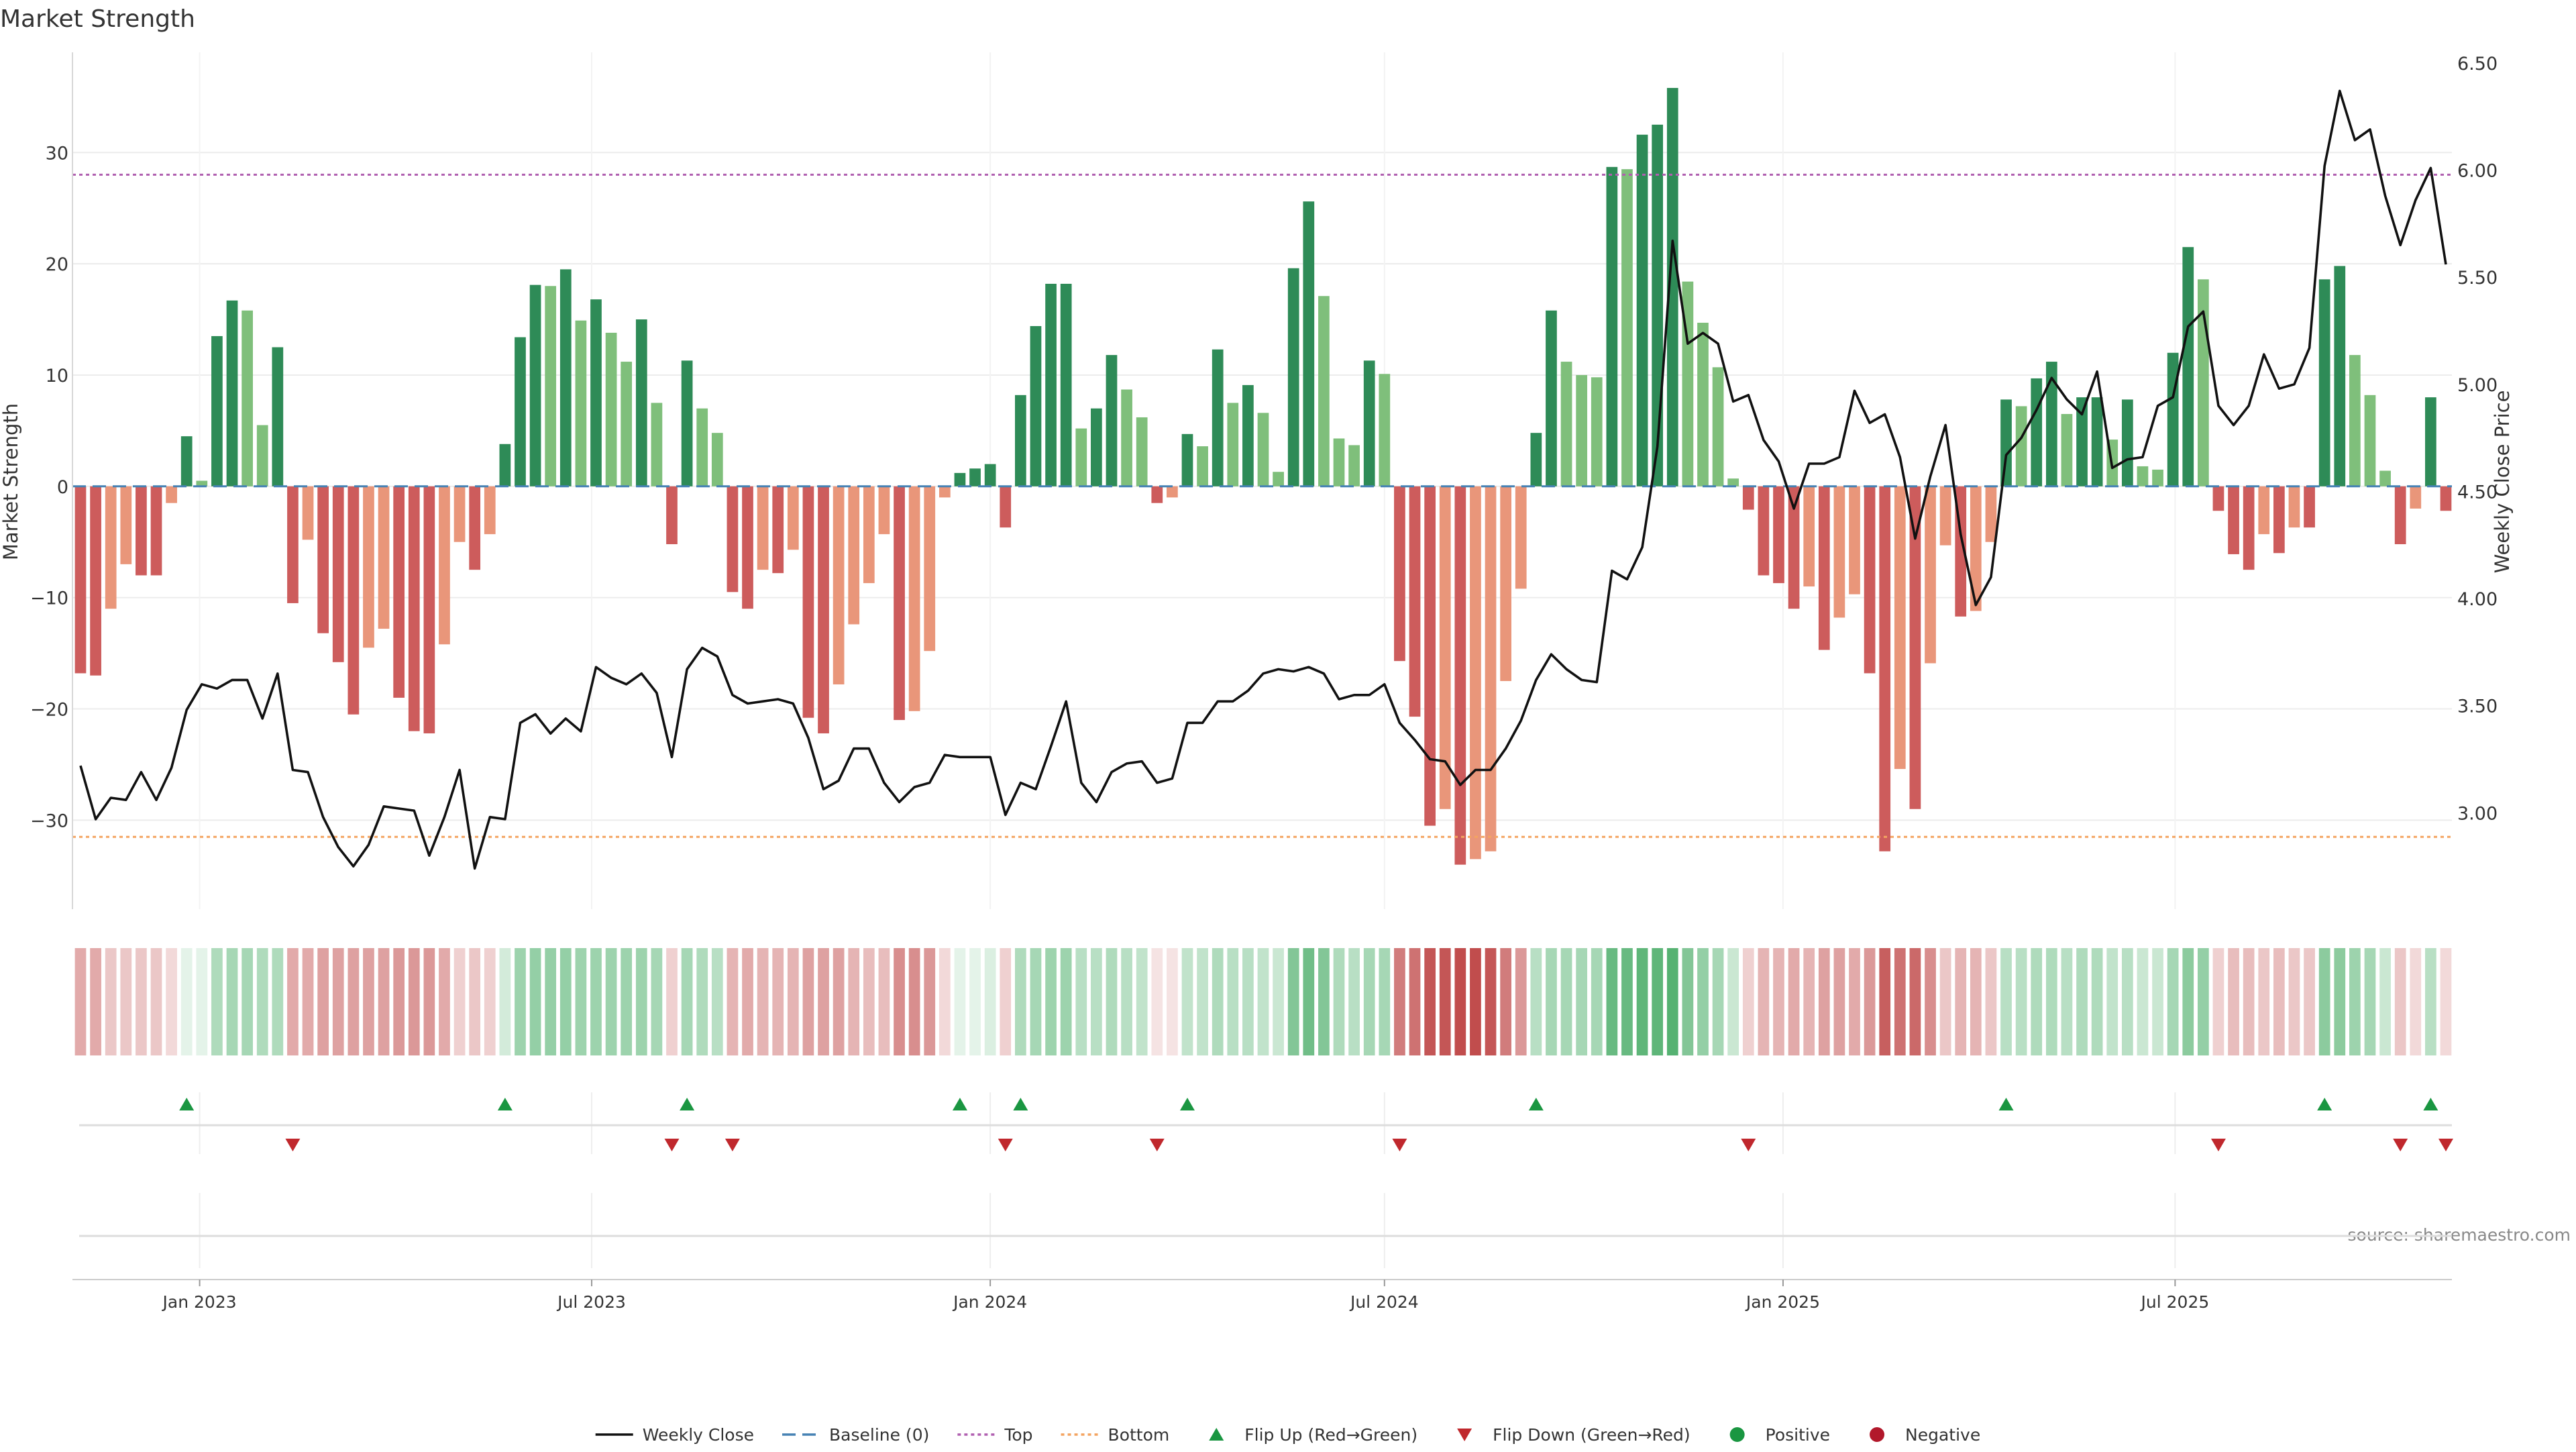 This screenshot has width=2576, height=1452. I want to click on legend-label-bottom: Bottom, so click(1139, 1435).